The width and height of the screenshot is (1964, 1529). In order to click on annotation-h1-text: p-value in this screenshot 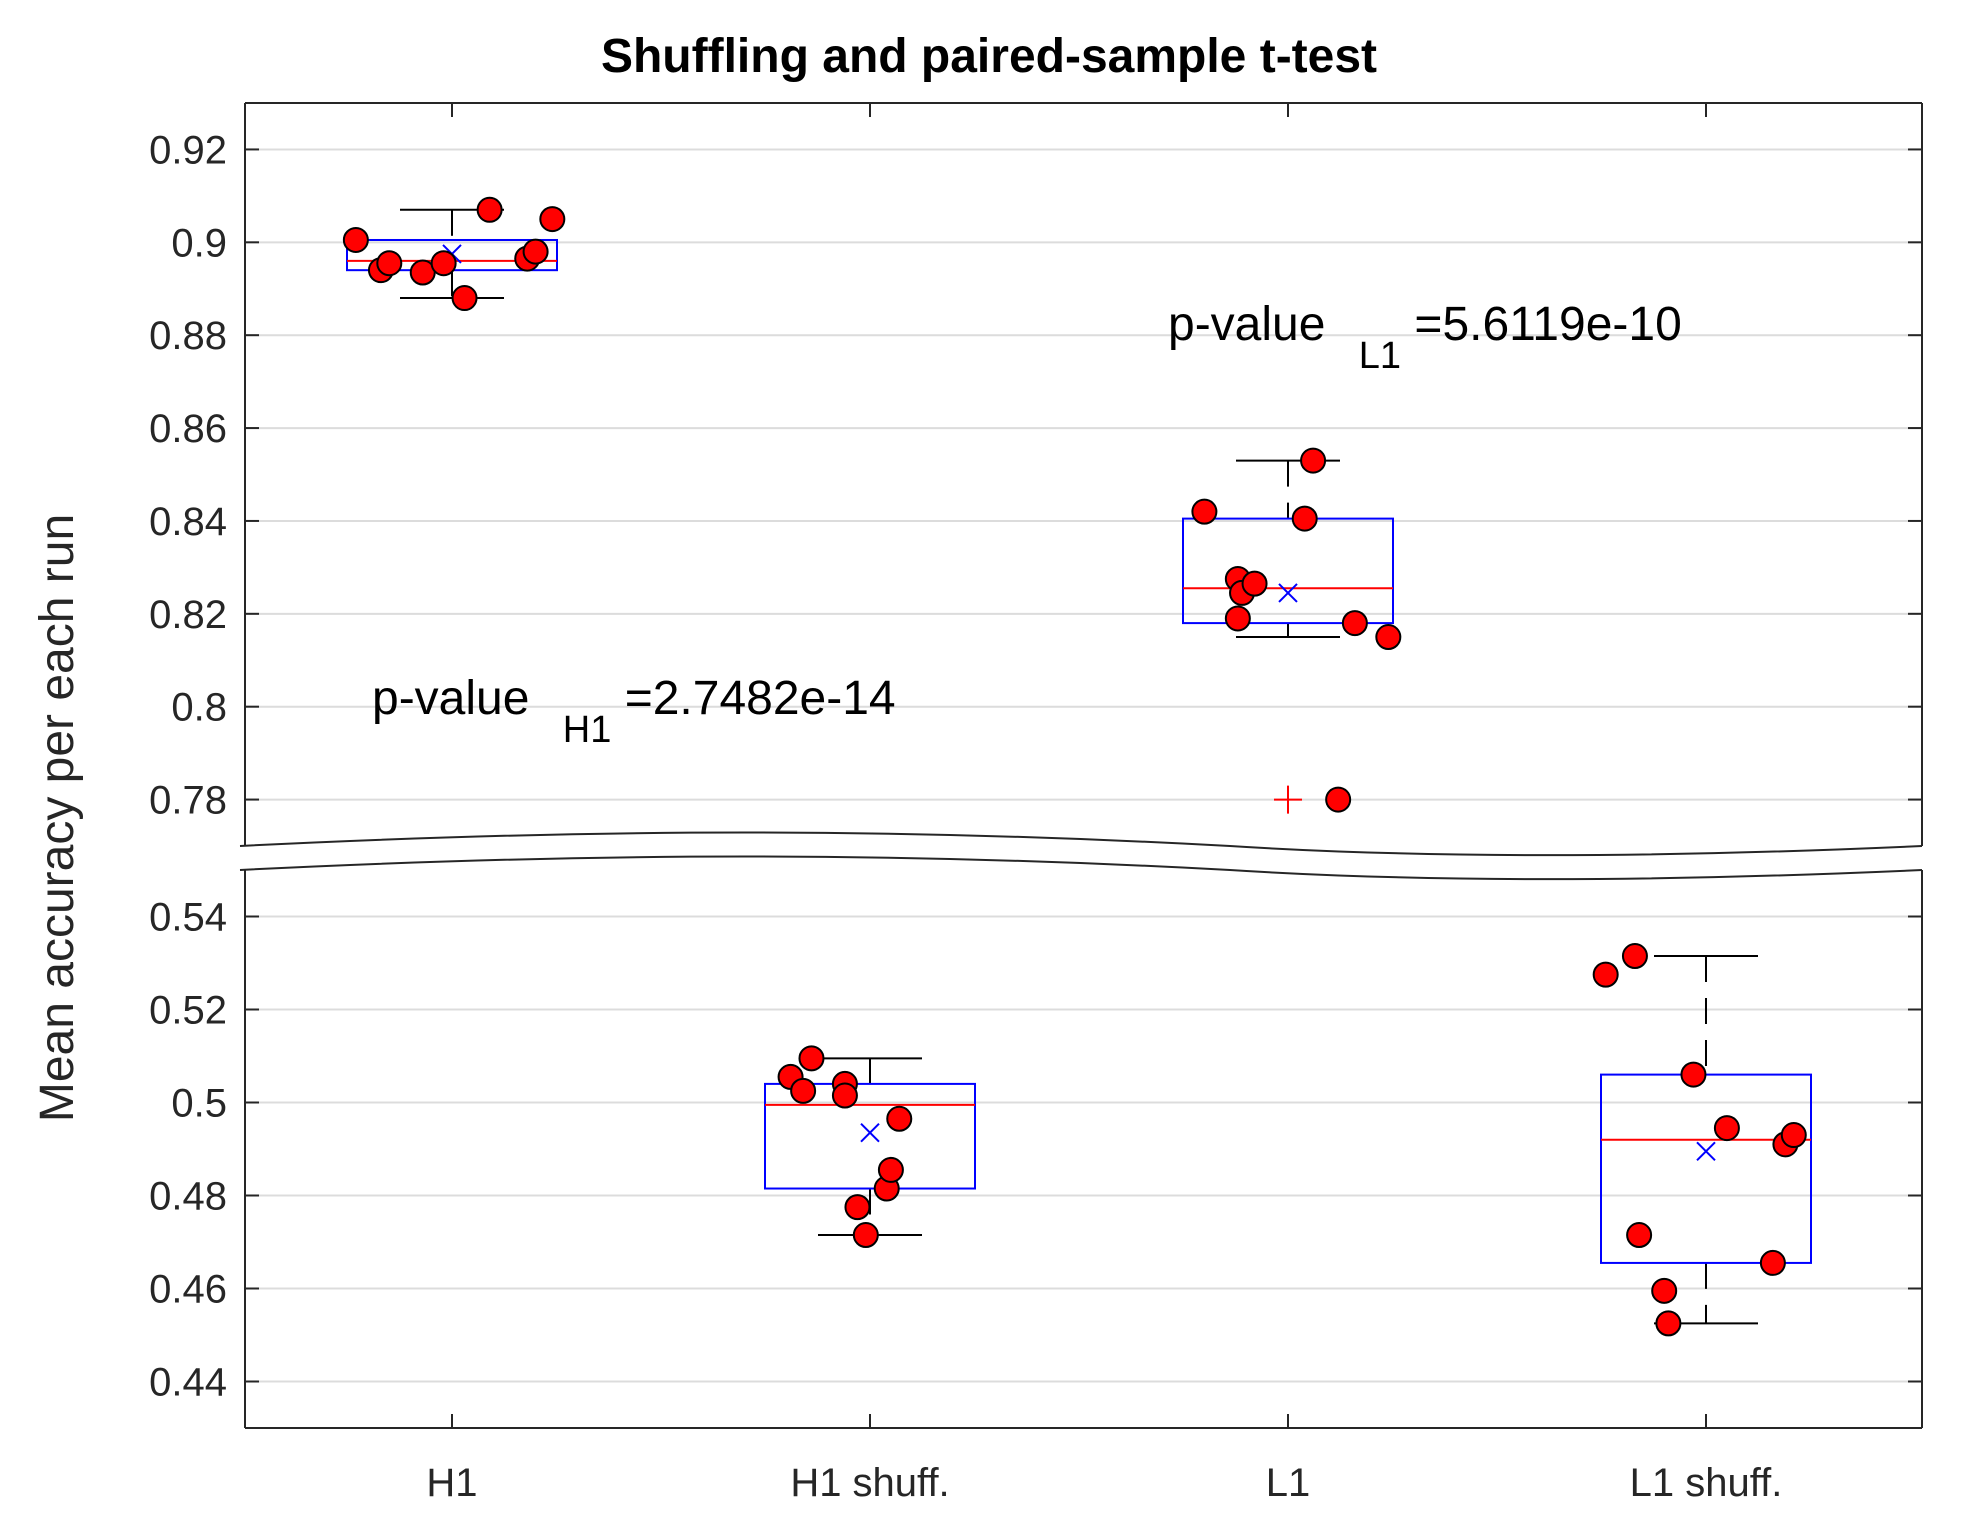, I will do `click(450, 698)`.